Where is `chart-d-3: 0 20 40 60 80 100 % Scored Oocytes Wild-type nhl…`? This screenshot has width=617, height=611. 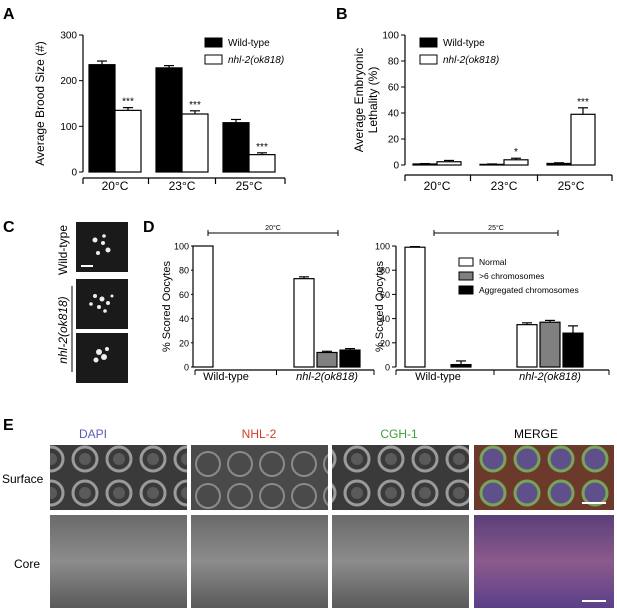 chart-d-3: 0 20 40 60 80 100 % Scored Oocytes Wild-type nhl… is located at coordinates (492, 303).